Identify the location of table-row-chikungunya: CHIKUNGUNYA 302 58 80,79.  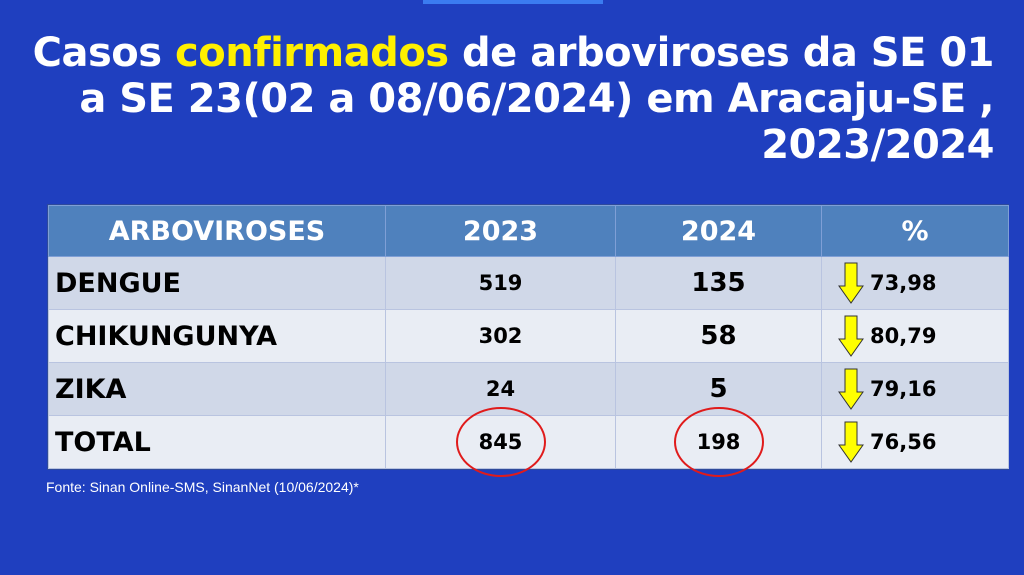
(528, 336).